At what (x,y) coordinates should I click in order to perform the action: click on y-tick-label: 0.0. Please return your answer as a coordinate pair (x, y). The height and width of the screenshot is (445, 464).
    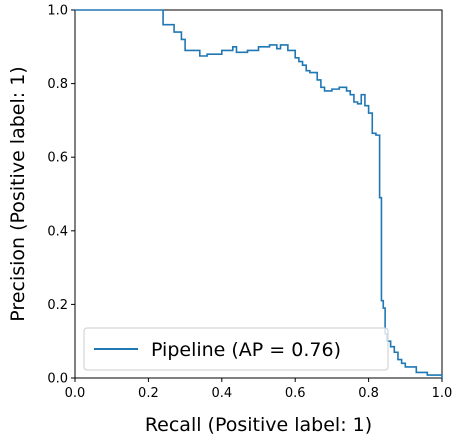
    Looking at the image, I should click on (57, 379).